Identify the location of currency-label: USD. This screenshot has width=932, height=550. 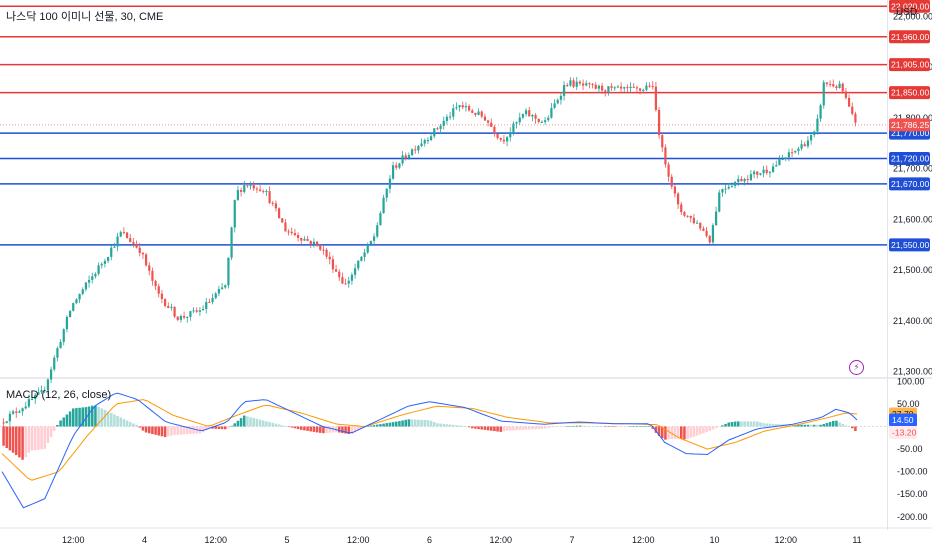
(907, 12).